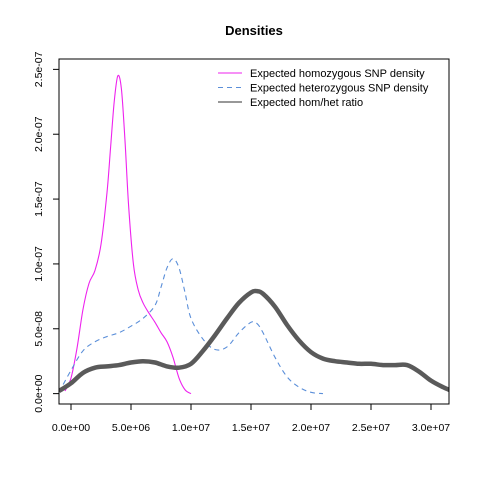  Describe the element at coordinates (337, 74) in the screenshot. I see `legend-label: Expected homozygous SNP density` at that location.